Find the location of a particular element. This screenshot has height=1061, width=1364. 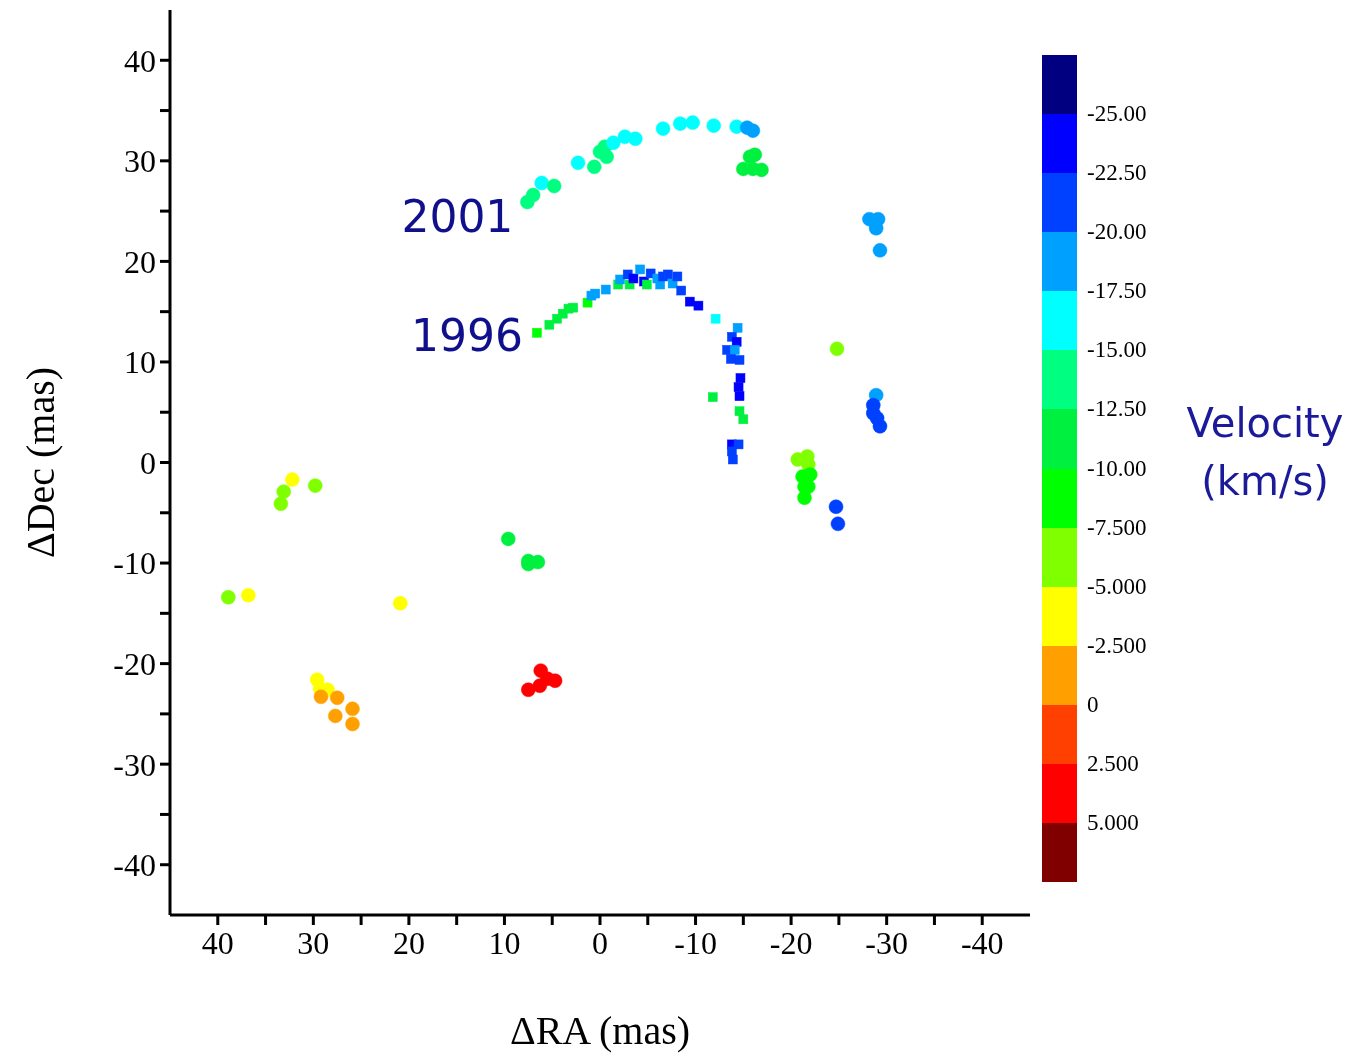

x-tick-label: 0 is located at coordinates (600, 942).